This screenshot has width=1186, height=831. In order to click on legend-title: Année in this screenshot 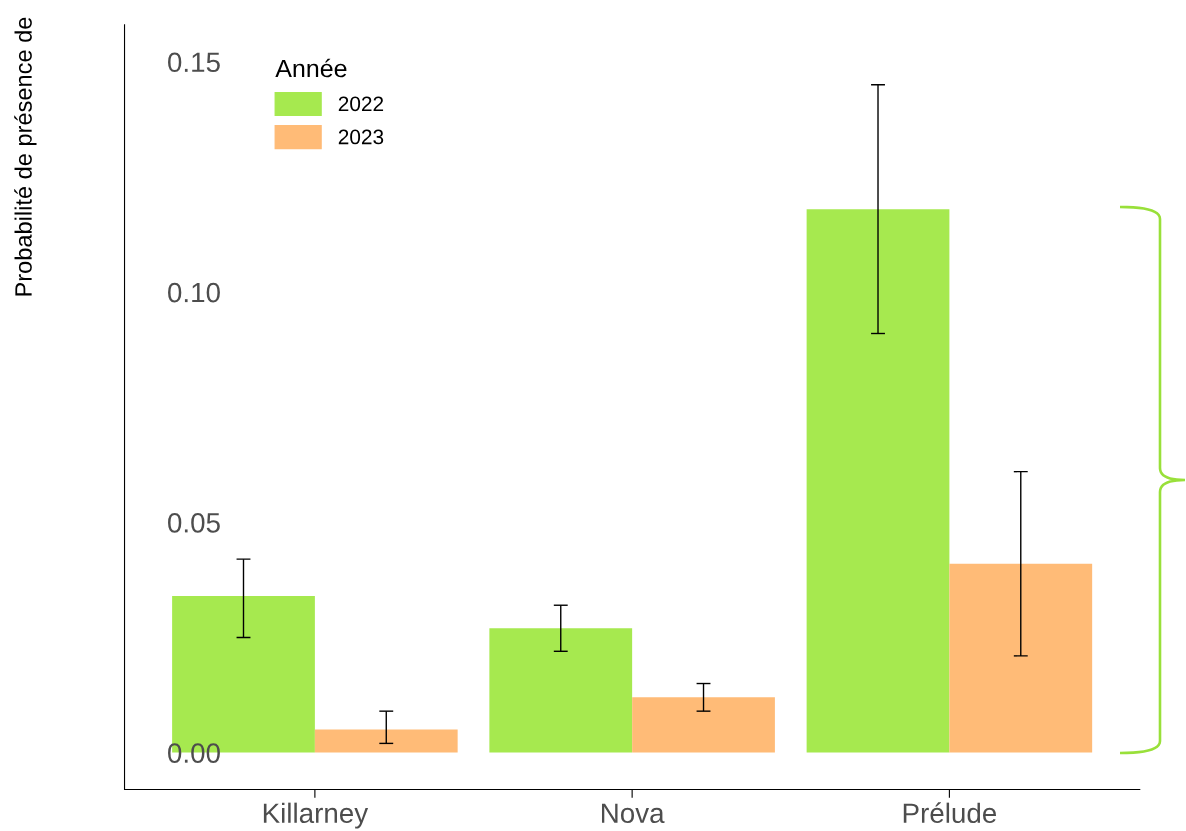, I will do `click(311, 68)`.